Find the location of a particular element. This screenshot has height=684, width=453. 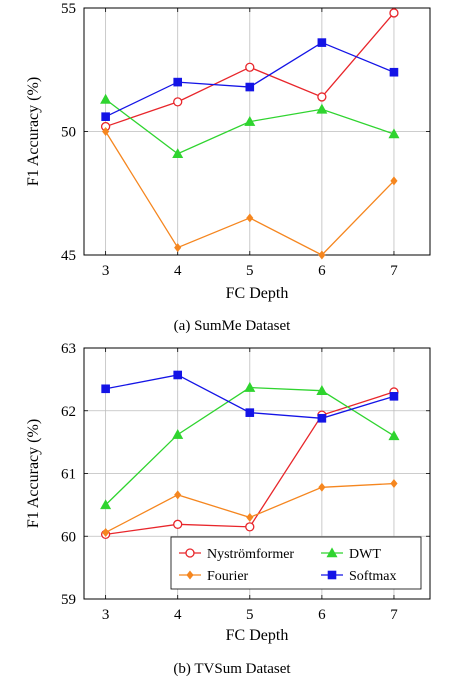

panel-caption: (a) SumMe Dataset is located at coordinates (232, 326).